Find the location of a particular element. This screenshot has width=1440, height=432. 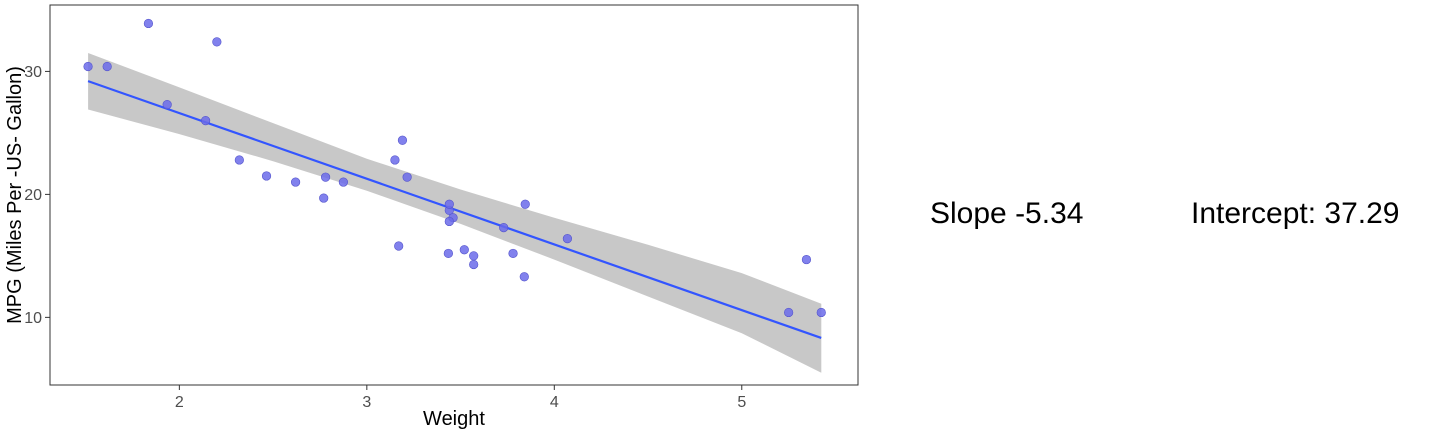

y-tick-label: 20 is located at coordinates (33, 195).